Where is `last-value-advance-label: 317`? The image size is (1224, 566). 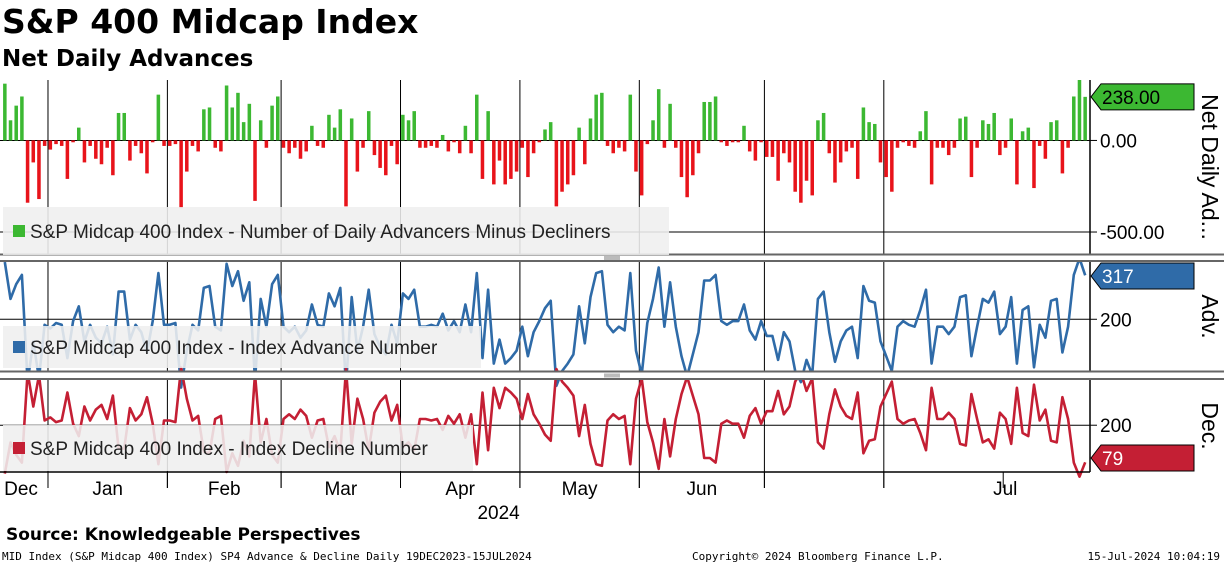 last-value-advance-label: 317 is located at coordinates (1118, 277).